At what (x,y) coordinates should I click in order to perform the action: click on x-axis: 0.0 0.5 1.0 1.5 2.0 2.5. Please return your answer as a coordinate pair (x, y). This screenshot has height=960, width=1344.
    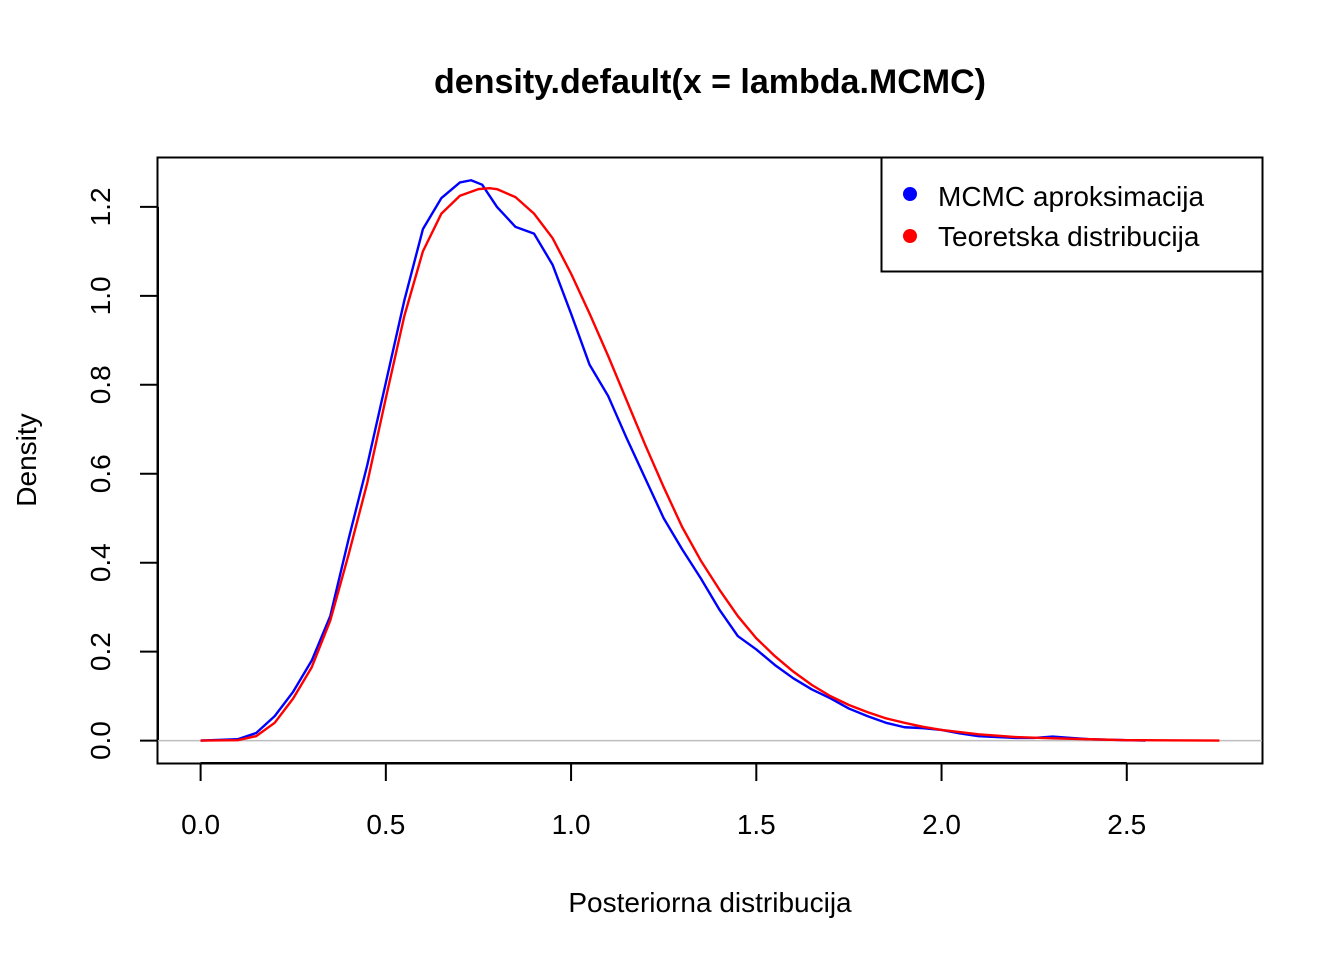
    Looking at the image, I should click on (663, 801).